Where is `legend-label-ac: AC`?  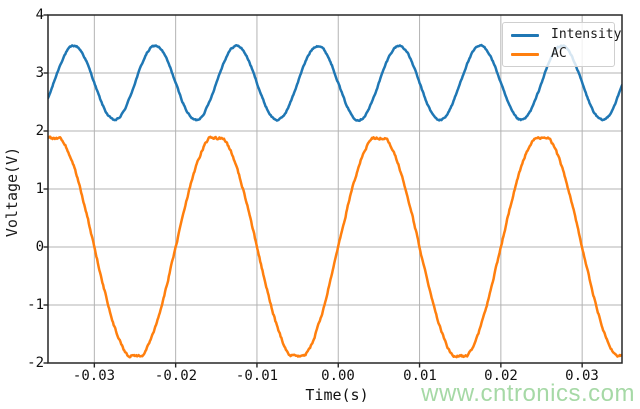 legend-label-ac: AC is located at coordinates (559, 53).